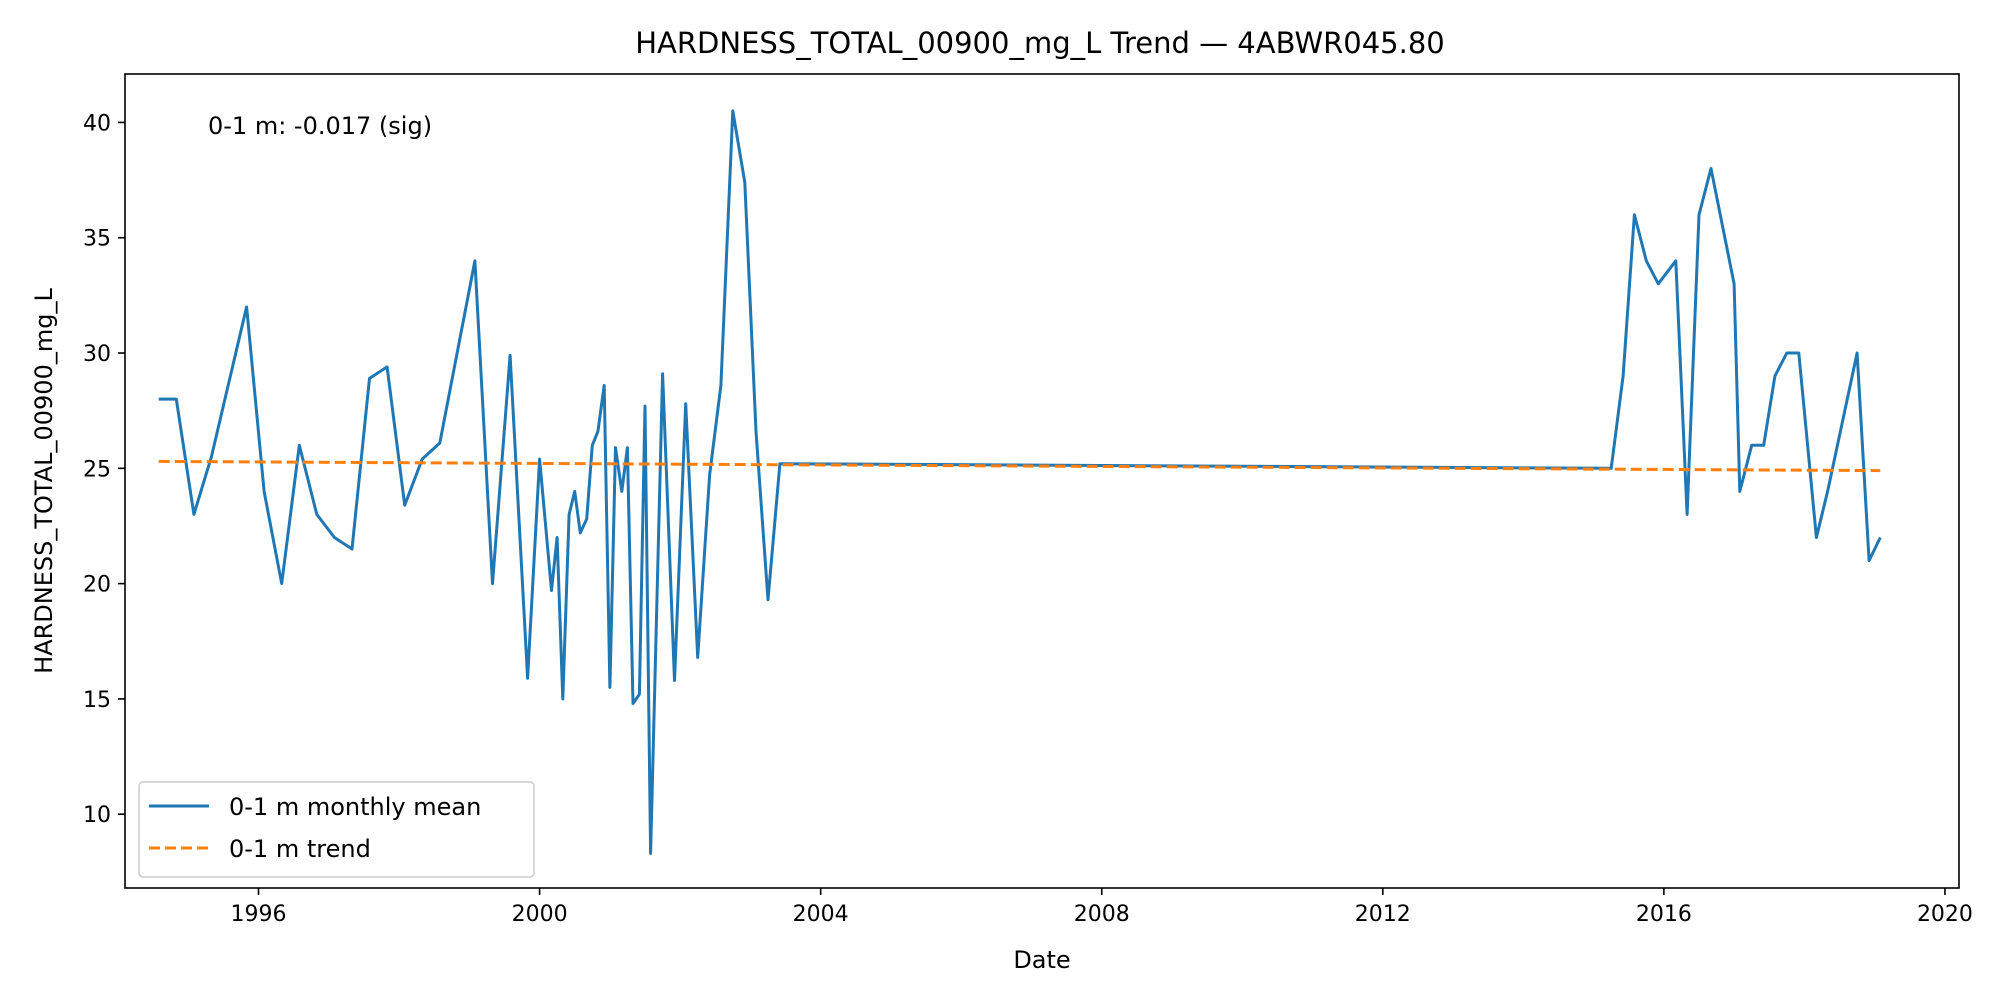 The width and height of the screenshot is (2000, 1000). What do you see at coordinates (97, 239) in the screenshot?
I see `y-tick-label: 35` at bounding box center [97, 239].